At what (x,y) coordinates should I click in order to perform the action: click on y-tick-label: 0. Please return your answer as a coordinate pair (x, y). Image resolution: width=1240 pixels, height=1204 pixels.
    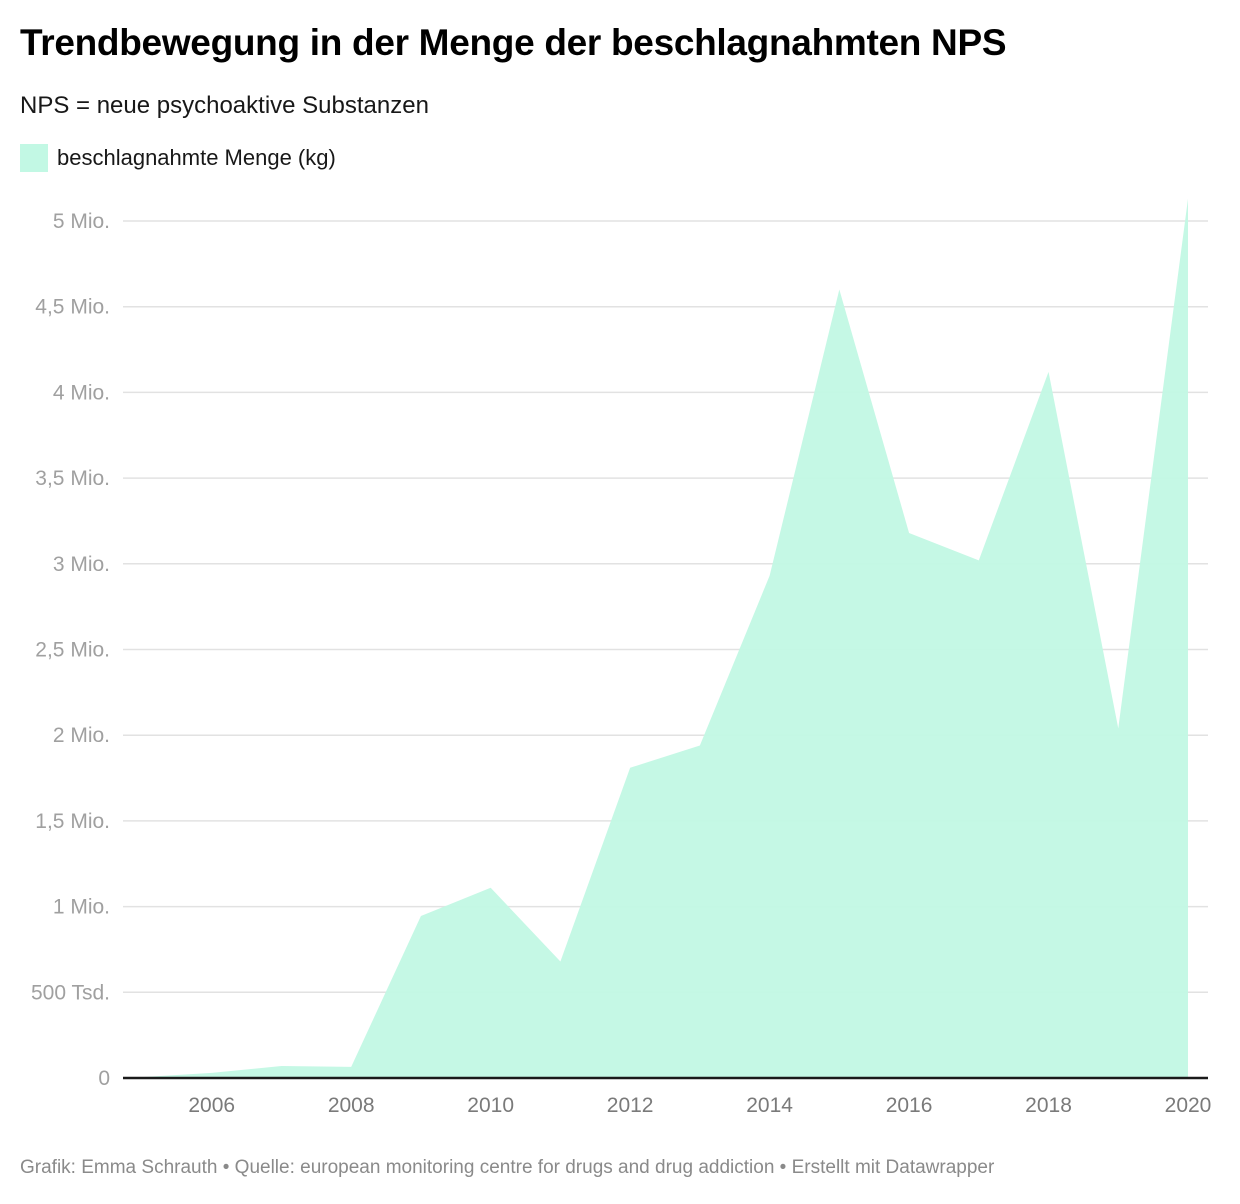
    Looking at the image, I should click on (104, 1078).